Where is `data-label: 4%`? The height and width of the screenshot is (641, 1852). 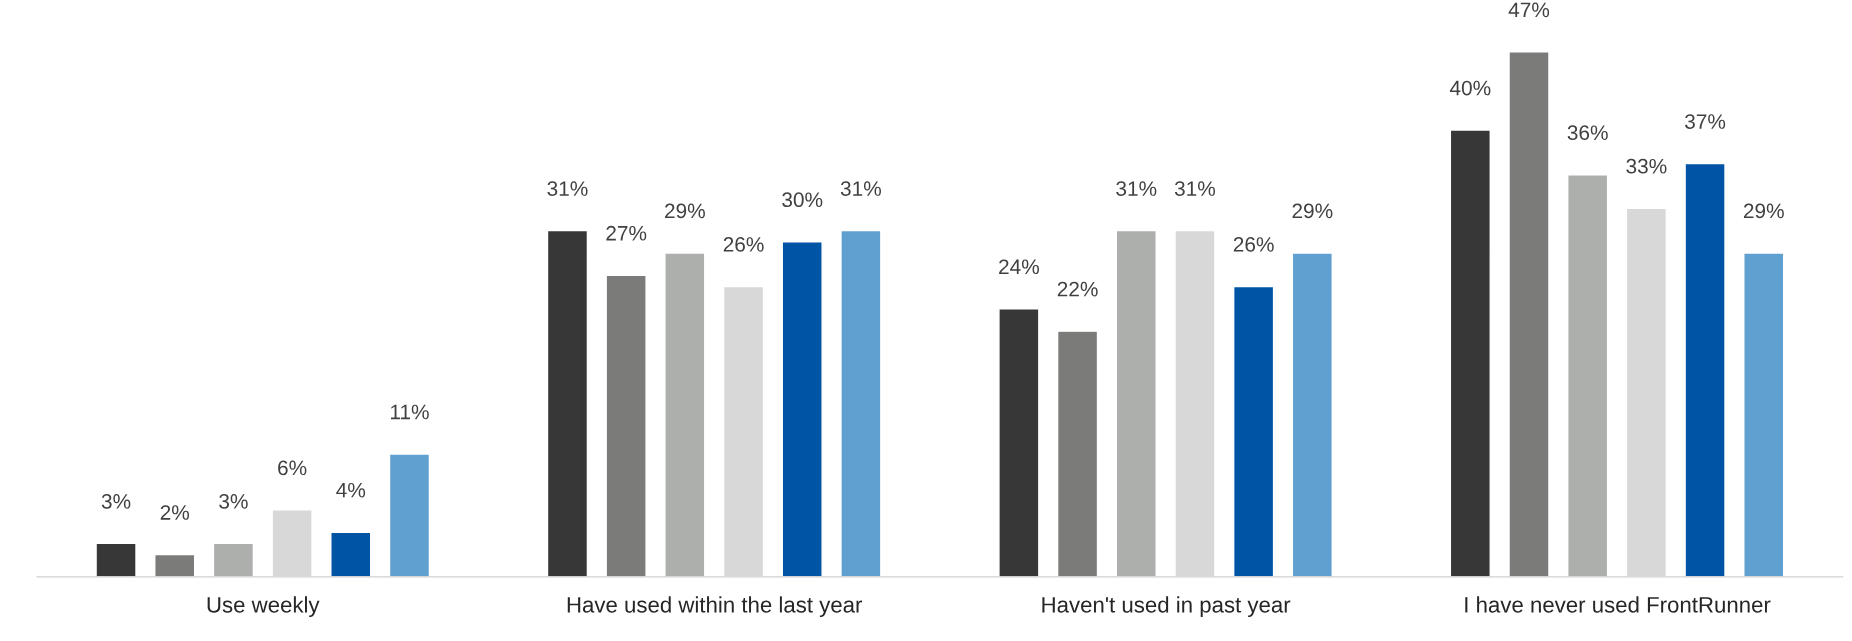 data-label: 4% is located at coordinates (351, 490).